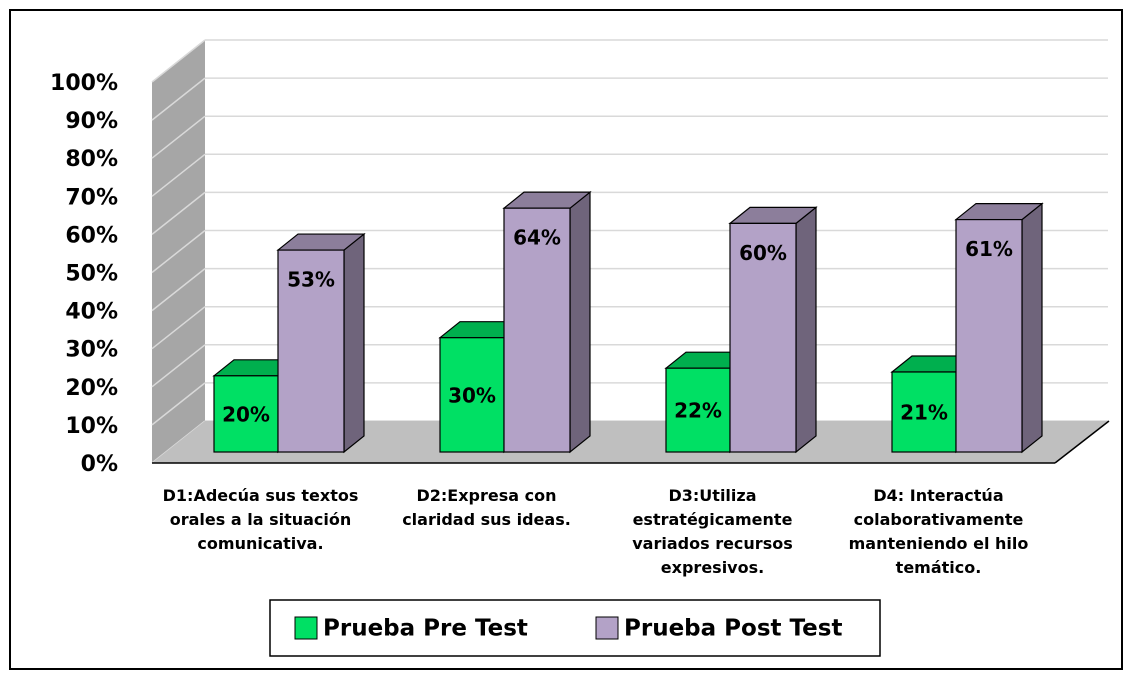 Image resolution: width=1132 pixels, height=679 pixels. What do you see at coordinates (91, 121) in the screenshot?
I see `y-tick-label: 90%` at bounding box center [91, 121].